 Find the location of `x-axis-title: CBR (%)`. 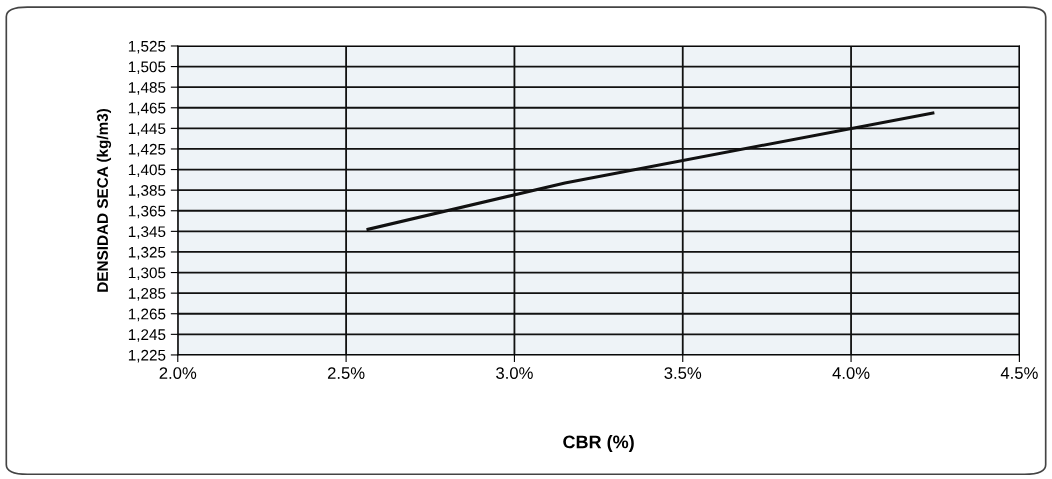

x-axis-title: CBR (%) is located at coordinates (598, 443).